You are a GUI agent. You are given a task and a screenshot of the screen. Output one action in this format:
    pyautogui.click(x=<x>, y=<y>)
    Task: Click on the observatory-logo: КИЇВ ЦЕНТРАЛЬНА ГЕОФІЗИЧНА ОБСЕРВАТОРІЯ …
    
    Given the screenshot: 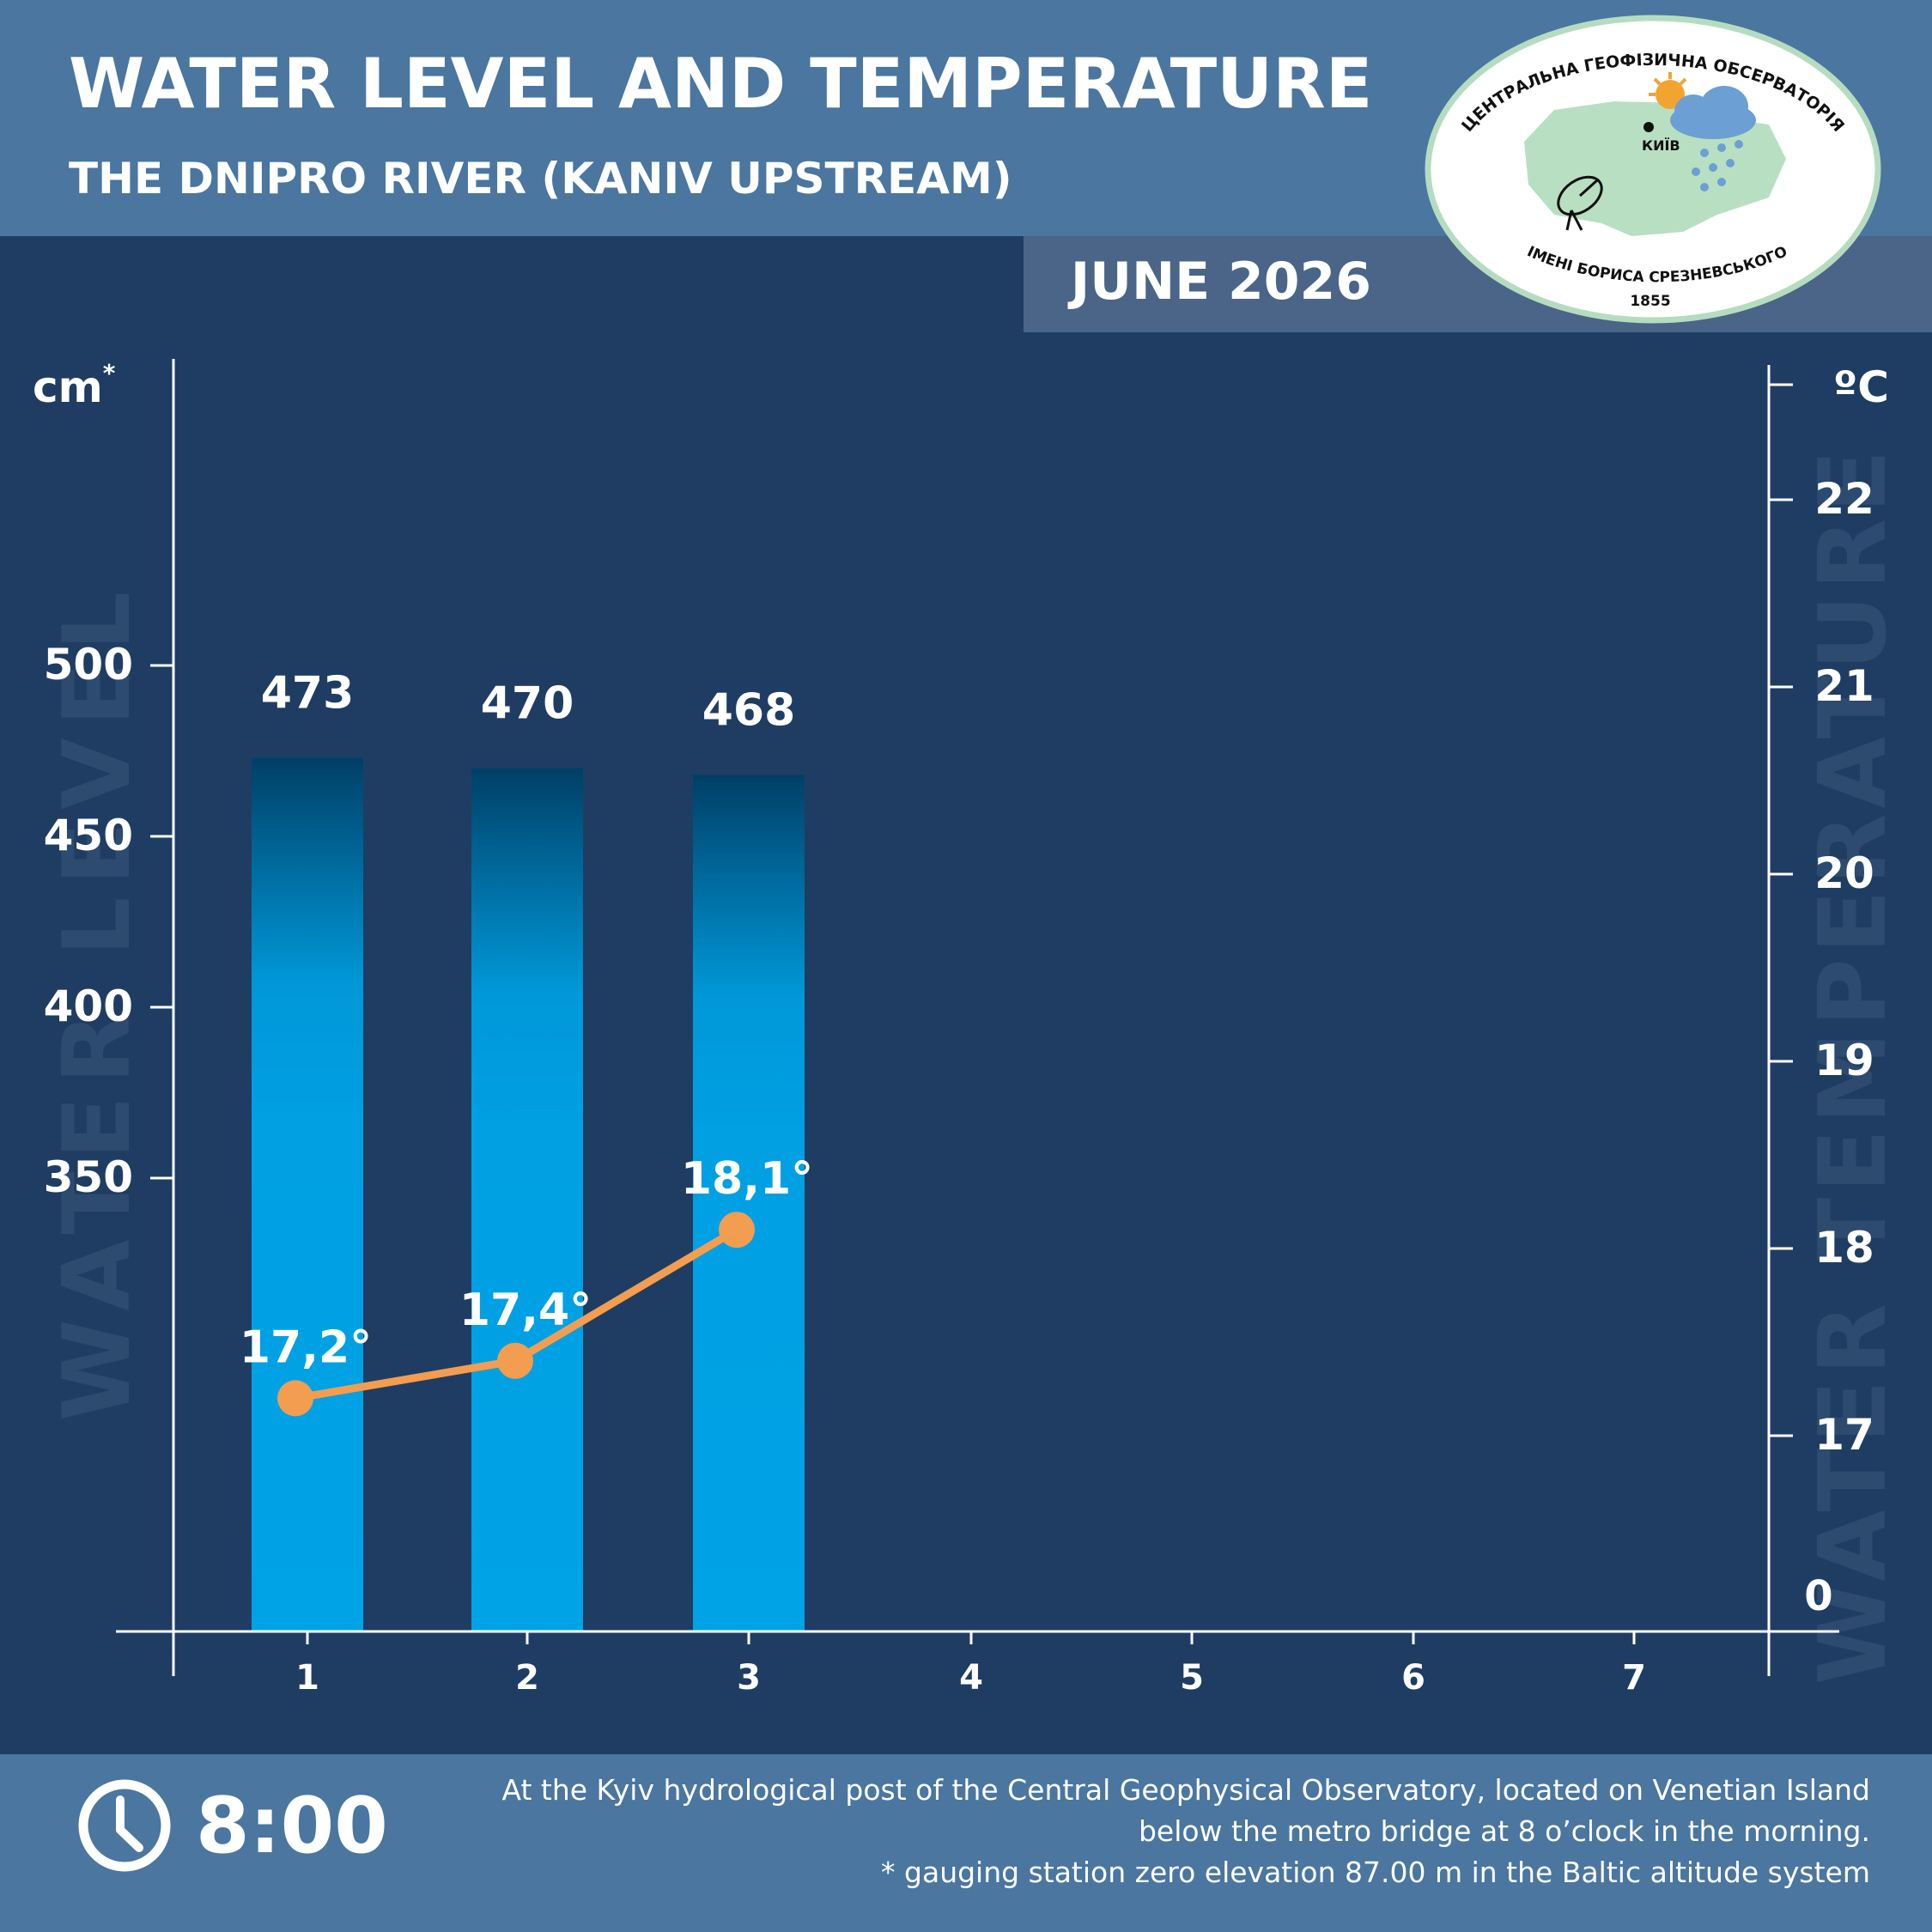 What is the action you would take?
    pyautogui.click(x=1653, y=170)
    